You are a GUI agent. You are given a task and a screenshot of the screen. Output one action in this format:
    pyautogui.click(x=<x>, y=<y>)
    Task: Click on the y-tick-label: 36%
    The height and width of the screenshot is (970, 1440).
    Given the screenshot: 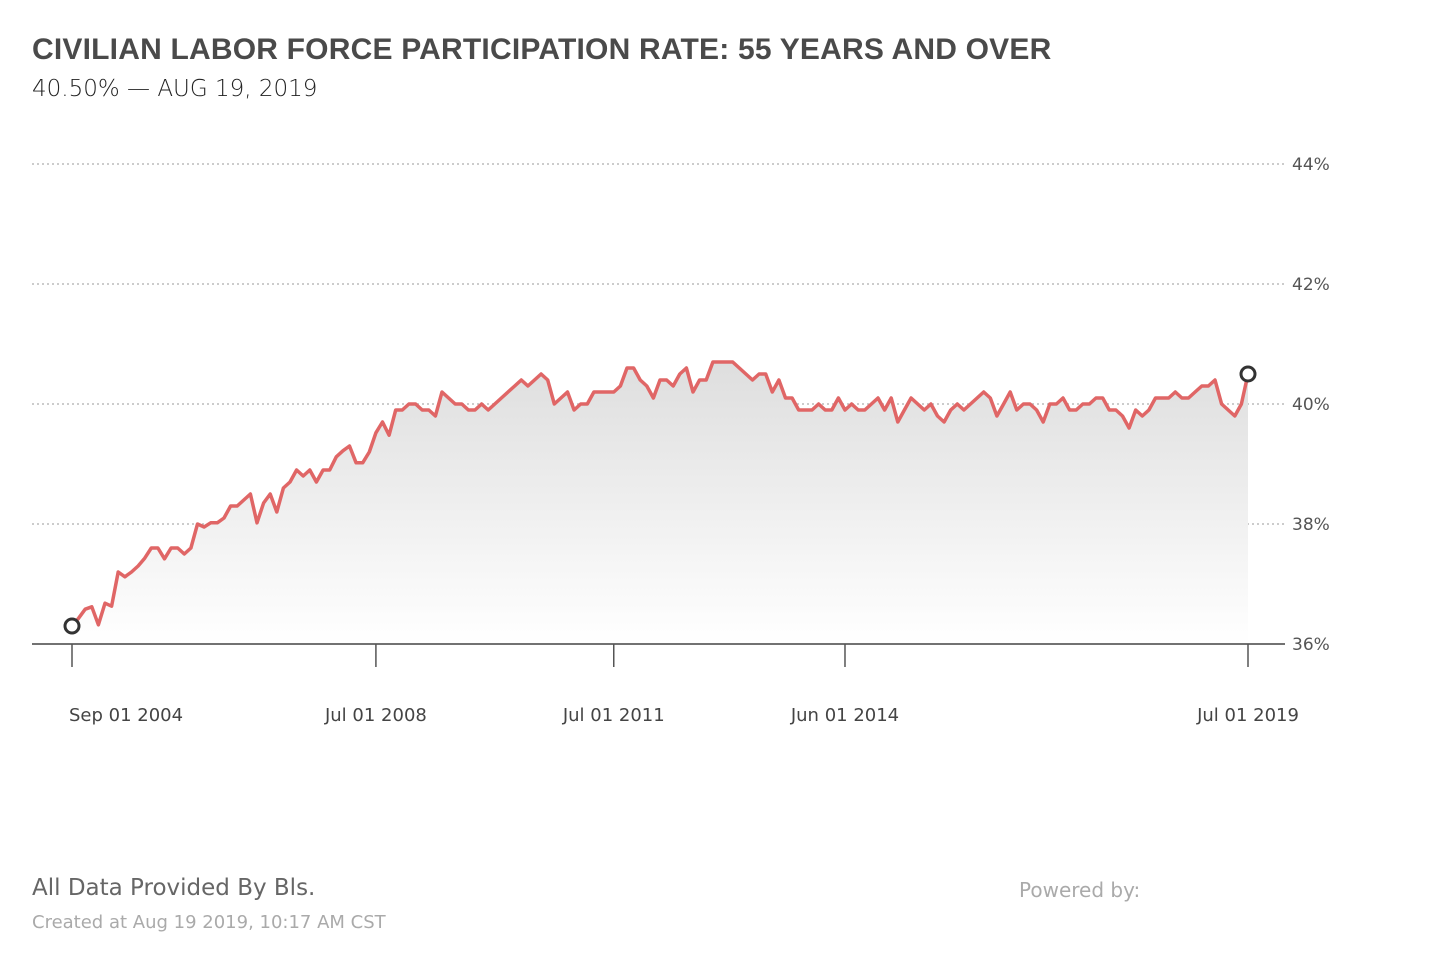 What is the action you would take?
    pyautogui.click(x=1311, y=645)
    